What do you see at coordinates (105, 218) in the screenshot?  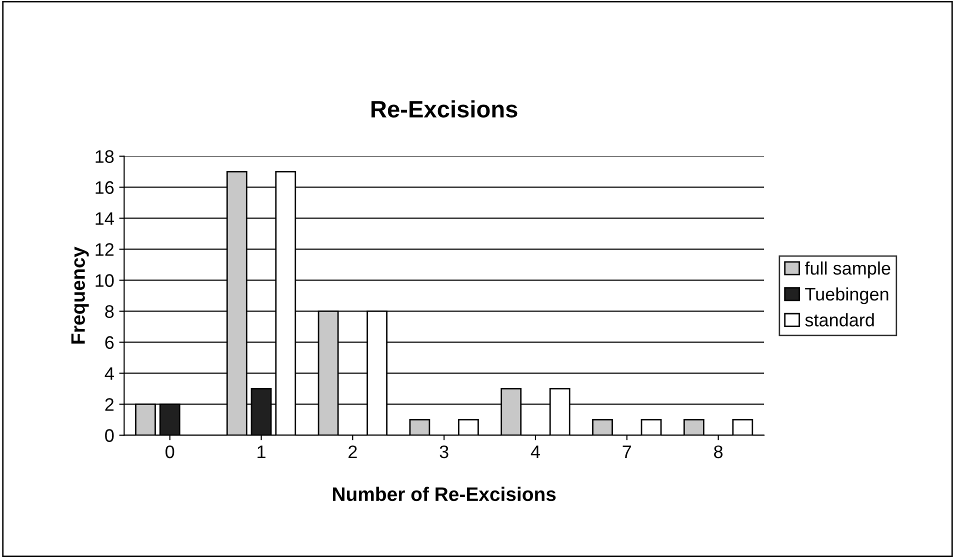 I see `y-tick-label: 14` at bounding box center [105, 218].